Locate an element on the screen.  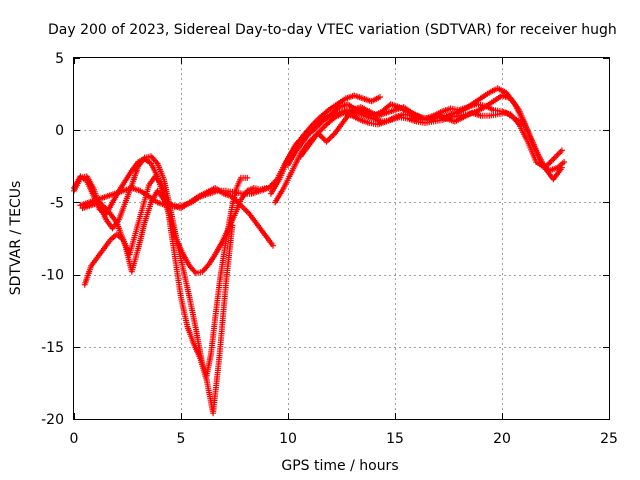
series-sat-g is located at coordinates (420, 145).